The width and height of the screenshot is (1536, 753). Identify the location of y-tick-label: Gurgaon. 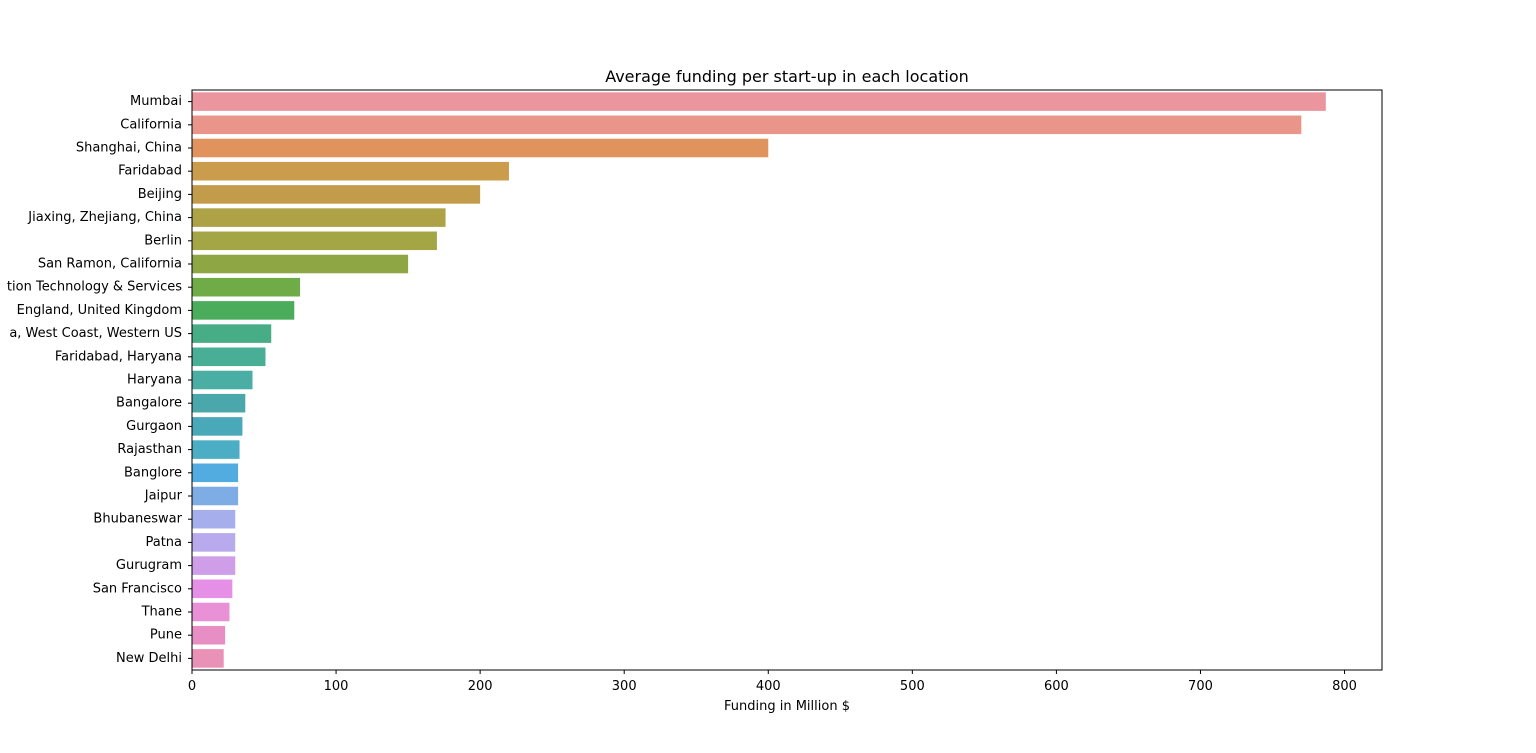
(154, 426).